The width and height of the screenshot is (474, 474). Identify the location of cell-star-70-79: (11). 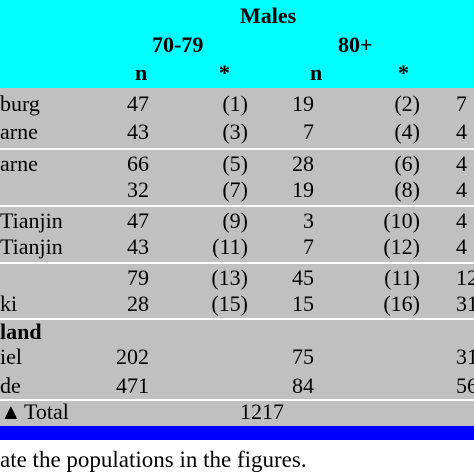
(230, 246).